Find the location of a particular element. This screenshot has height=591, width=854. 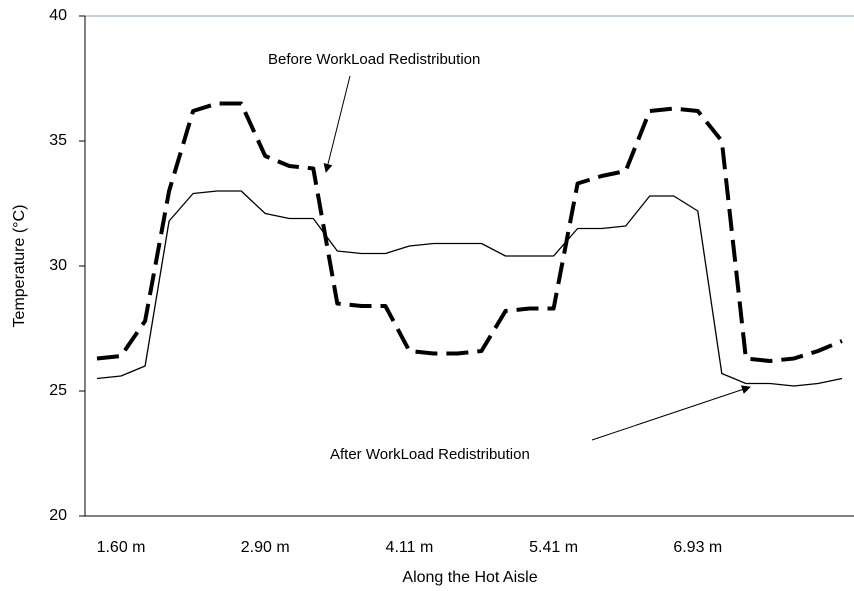

x-axis-label: Along the Hot Aisle is located at coordinates (469, 577).